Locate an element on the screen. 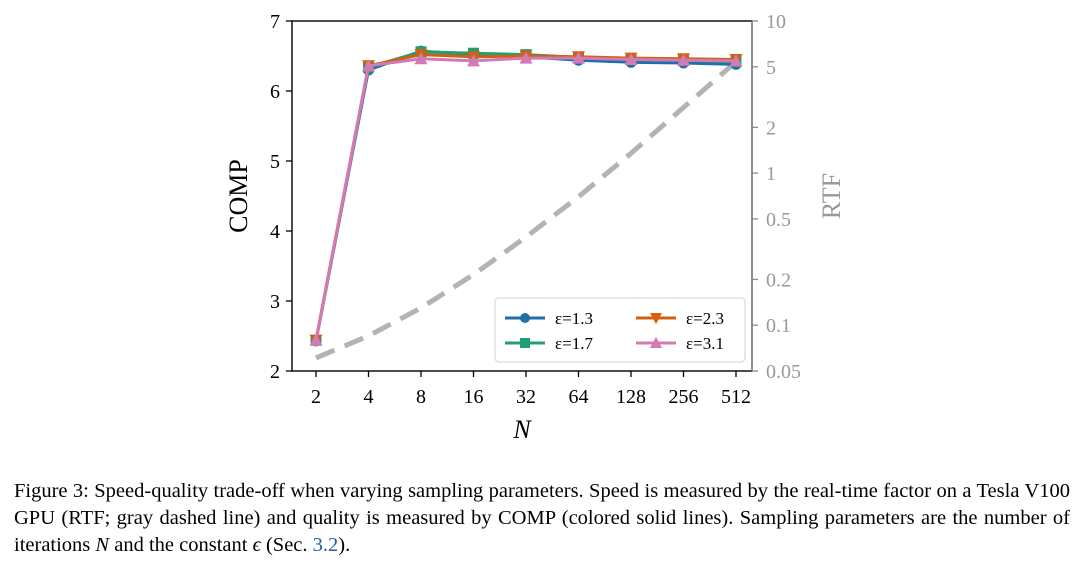 The height and width of the screenshot is (572, 1080). left-tick-label-7: 7 is located at coordinates (275, 22).